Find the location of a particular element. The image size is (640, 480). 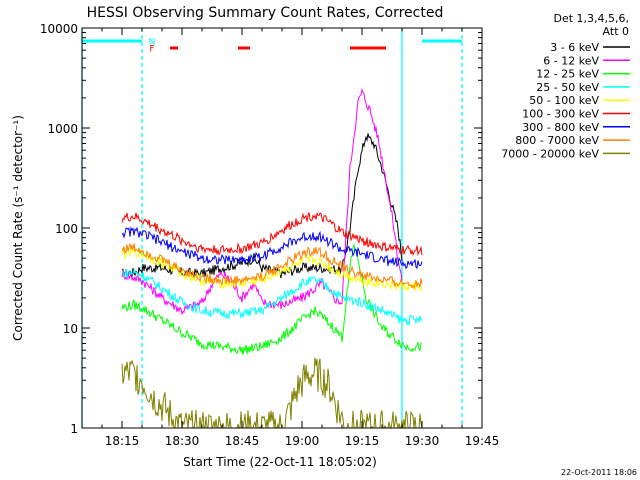

x-axis-label: Start Time (22-Oct-11 18:05:02) is located at coordinates (280, 462).